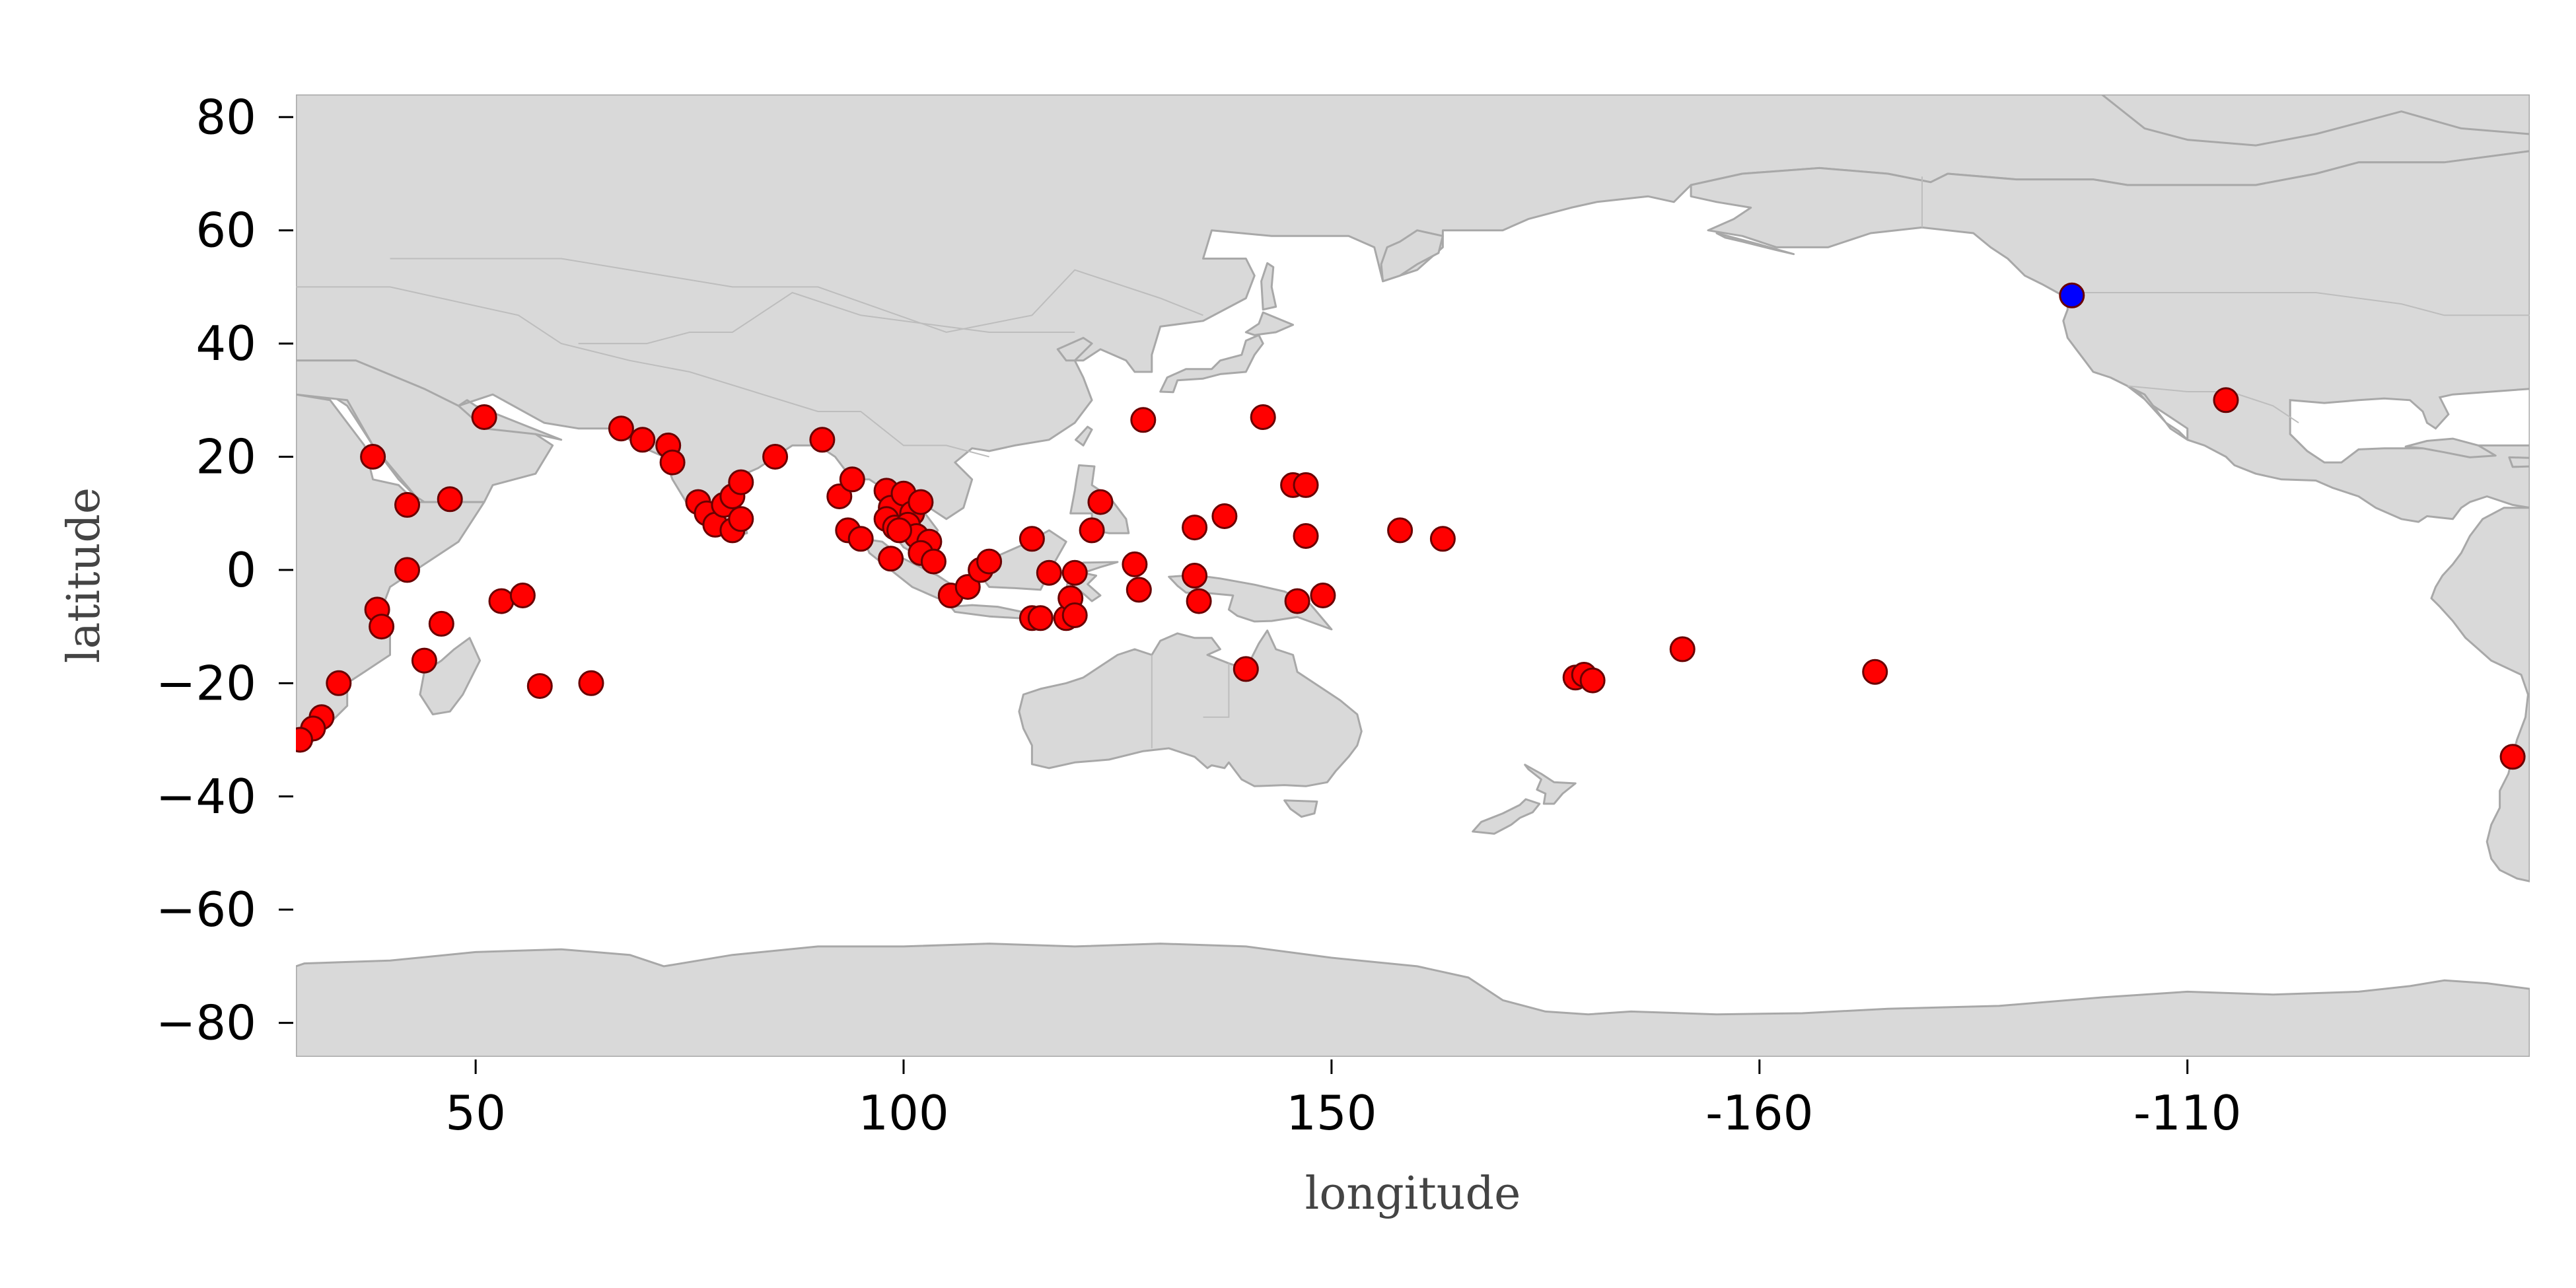  I want to click on y-tick-label: 0, so click(241, 570).